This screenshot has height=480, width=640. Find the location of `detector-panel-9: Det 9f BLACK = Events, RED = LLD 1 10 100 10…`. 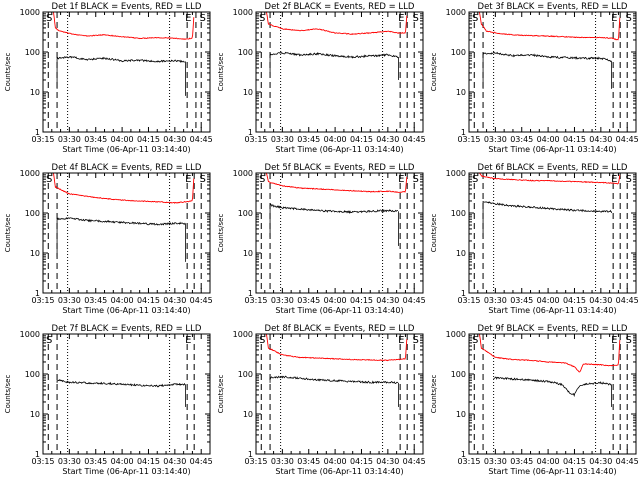

detector-panel-9: Det 9f BLACK = Events, RED = LLD 1 10 100 10… is located at coordinates (534, 400).